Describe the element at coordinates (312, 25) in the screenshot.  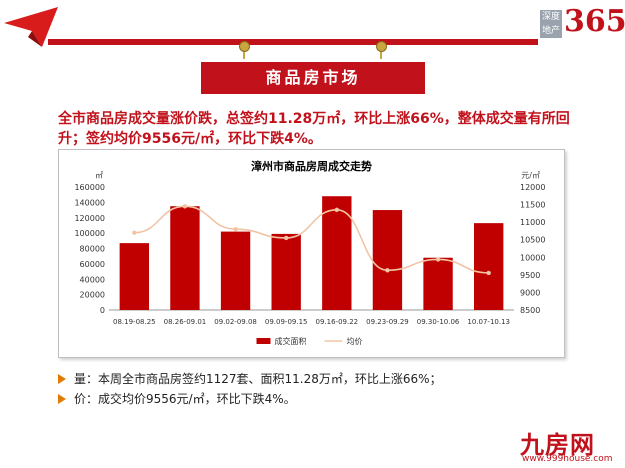
I see `top-bar: 深度 地产 365` at that location.